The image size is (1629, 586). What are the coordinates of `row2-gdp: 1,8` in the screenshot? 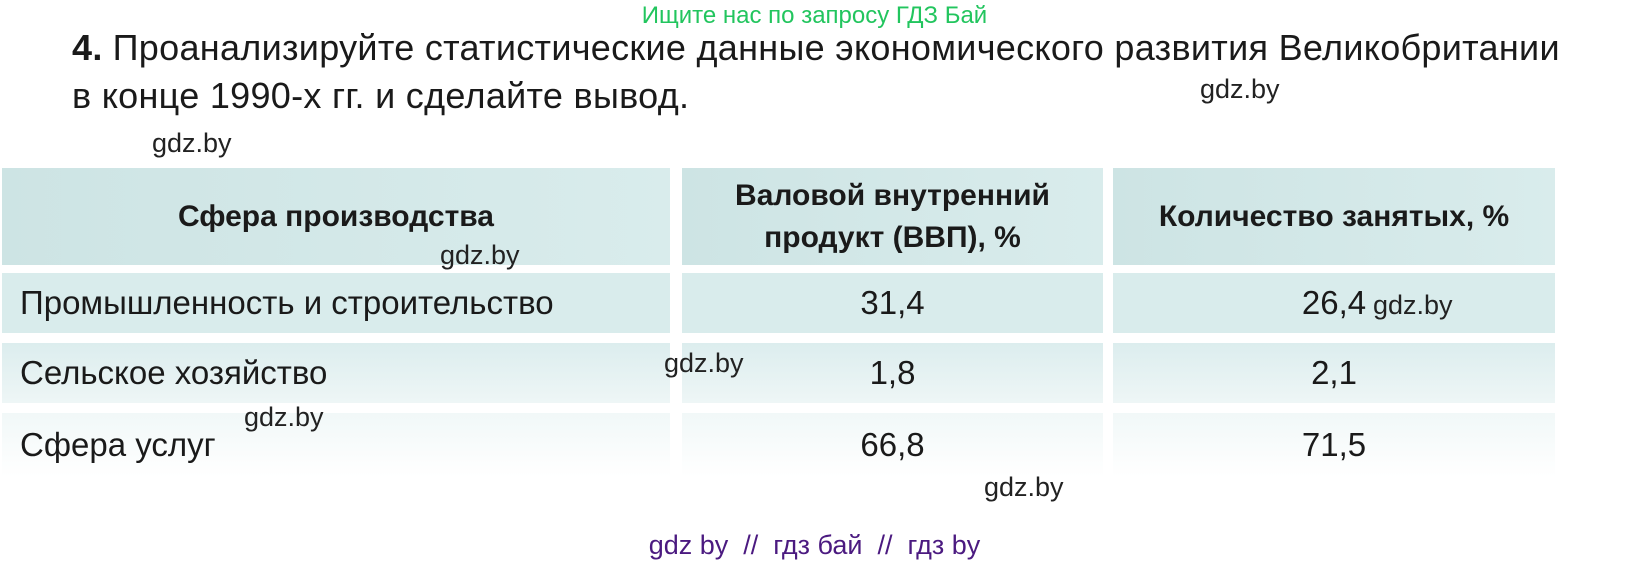 It's located at (892, 373).